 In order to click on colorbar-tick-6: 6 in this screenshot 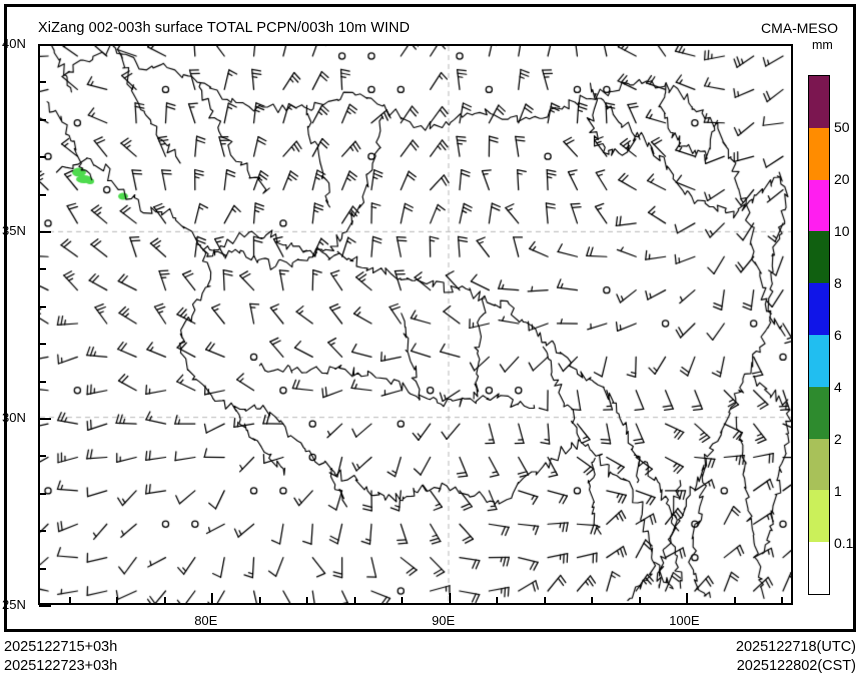, I will do `click(838, 335)`.